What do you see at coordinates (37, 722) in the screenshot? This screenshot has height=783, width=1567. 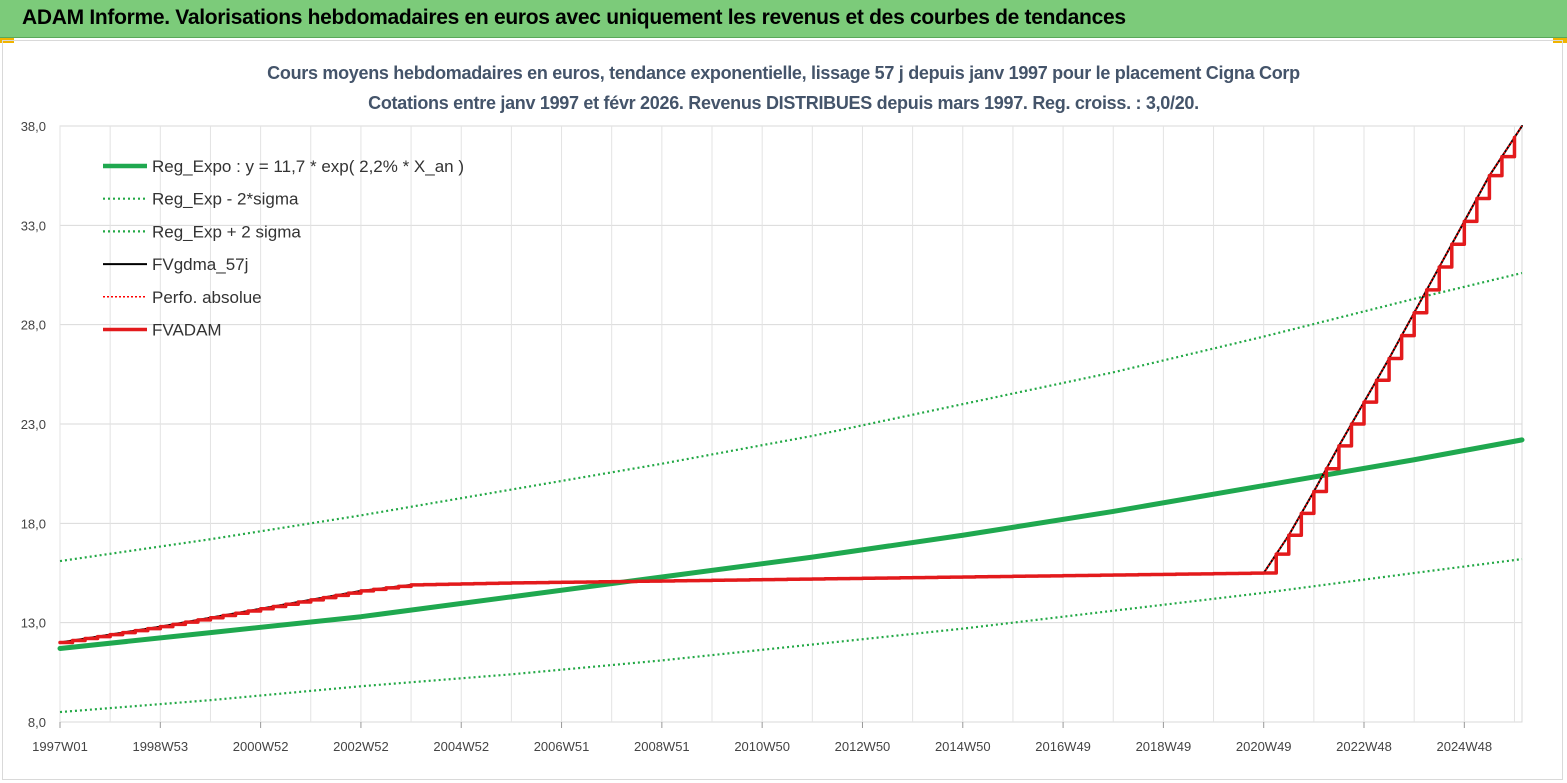 I see `y-tick-label: 8,0` at bounding box center [37, 722].